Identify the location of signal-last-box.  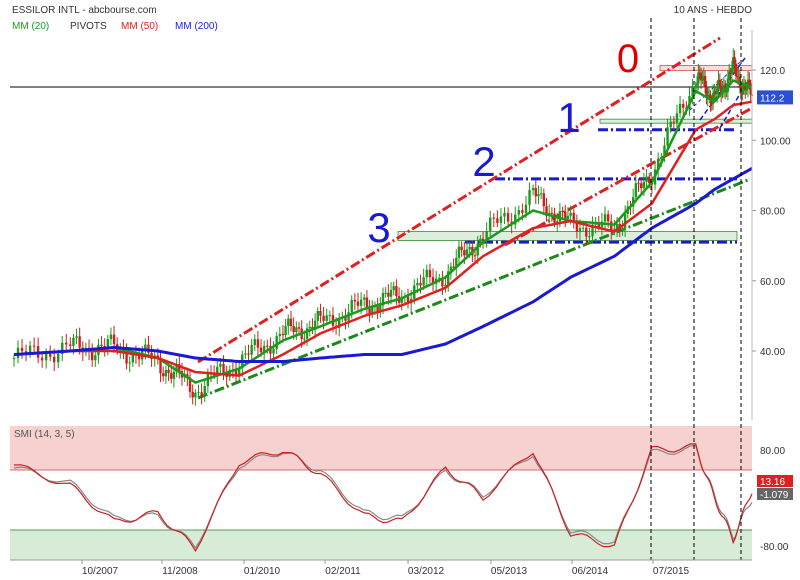
(775, 494).